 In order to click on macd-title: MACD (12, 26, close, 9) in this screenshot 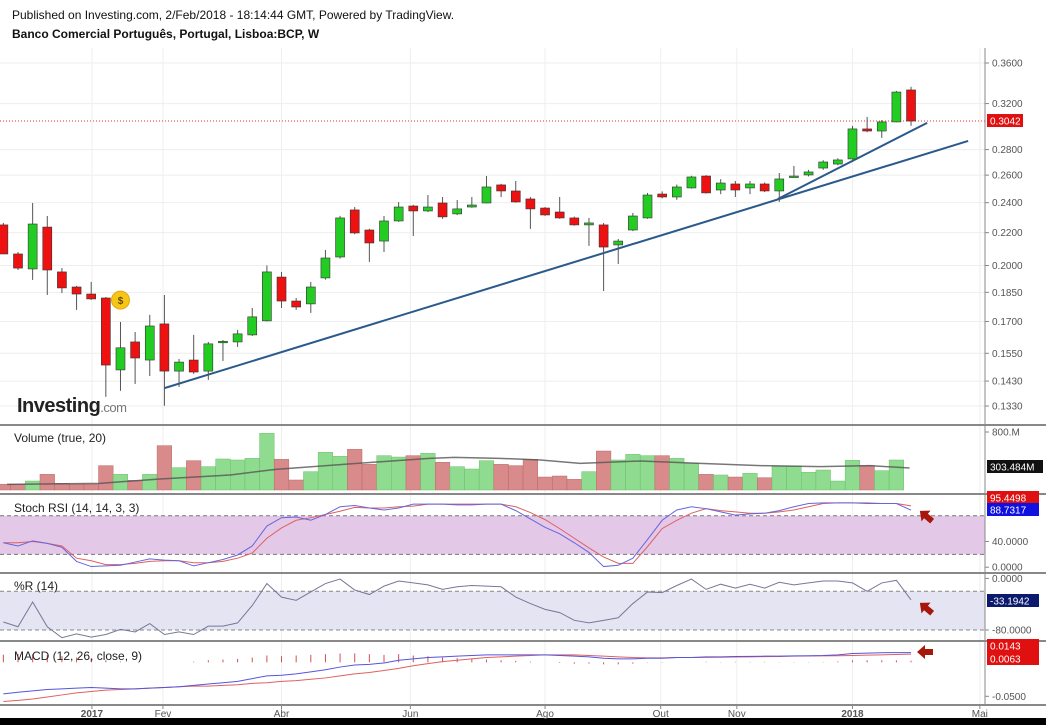, I will do `click(78, 656)`.